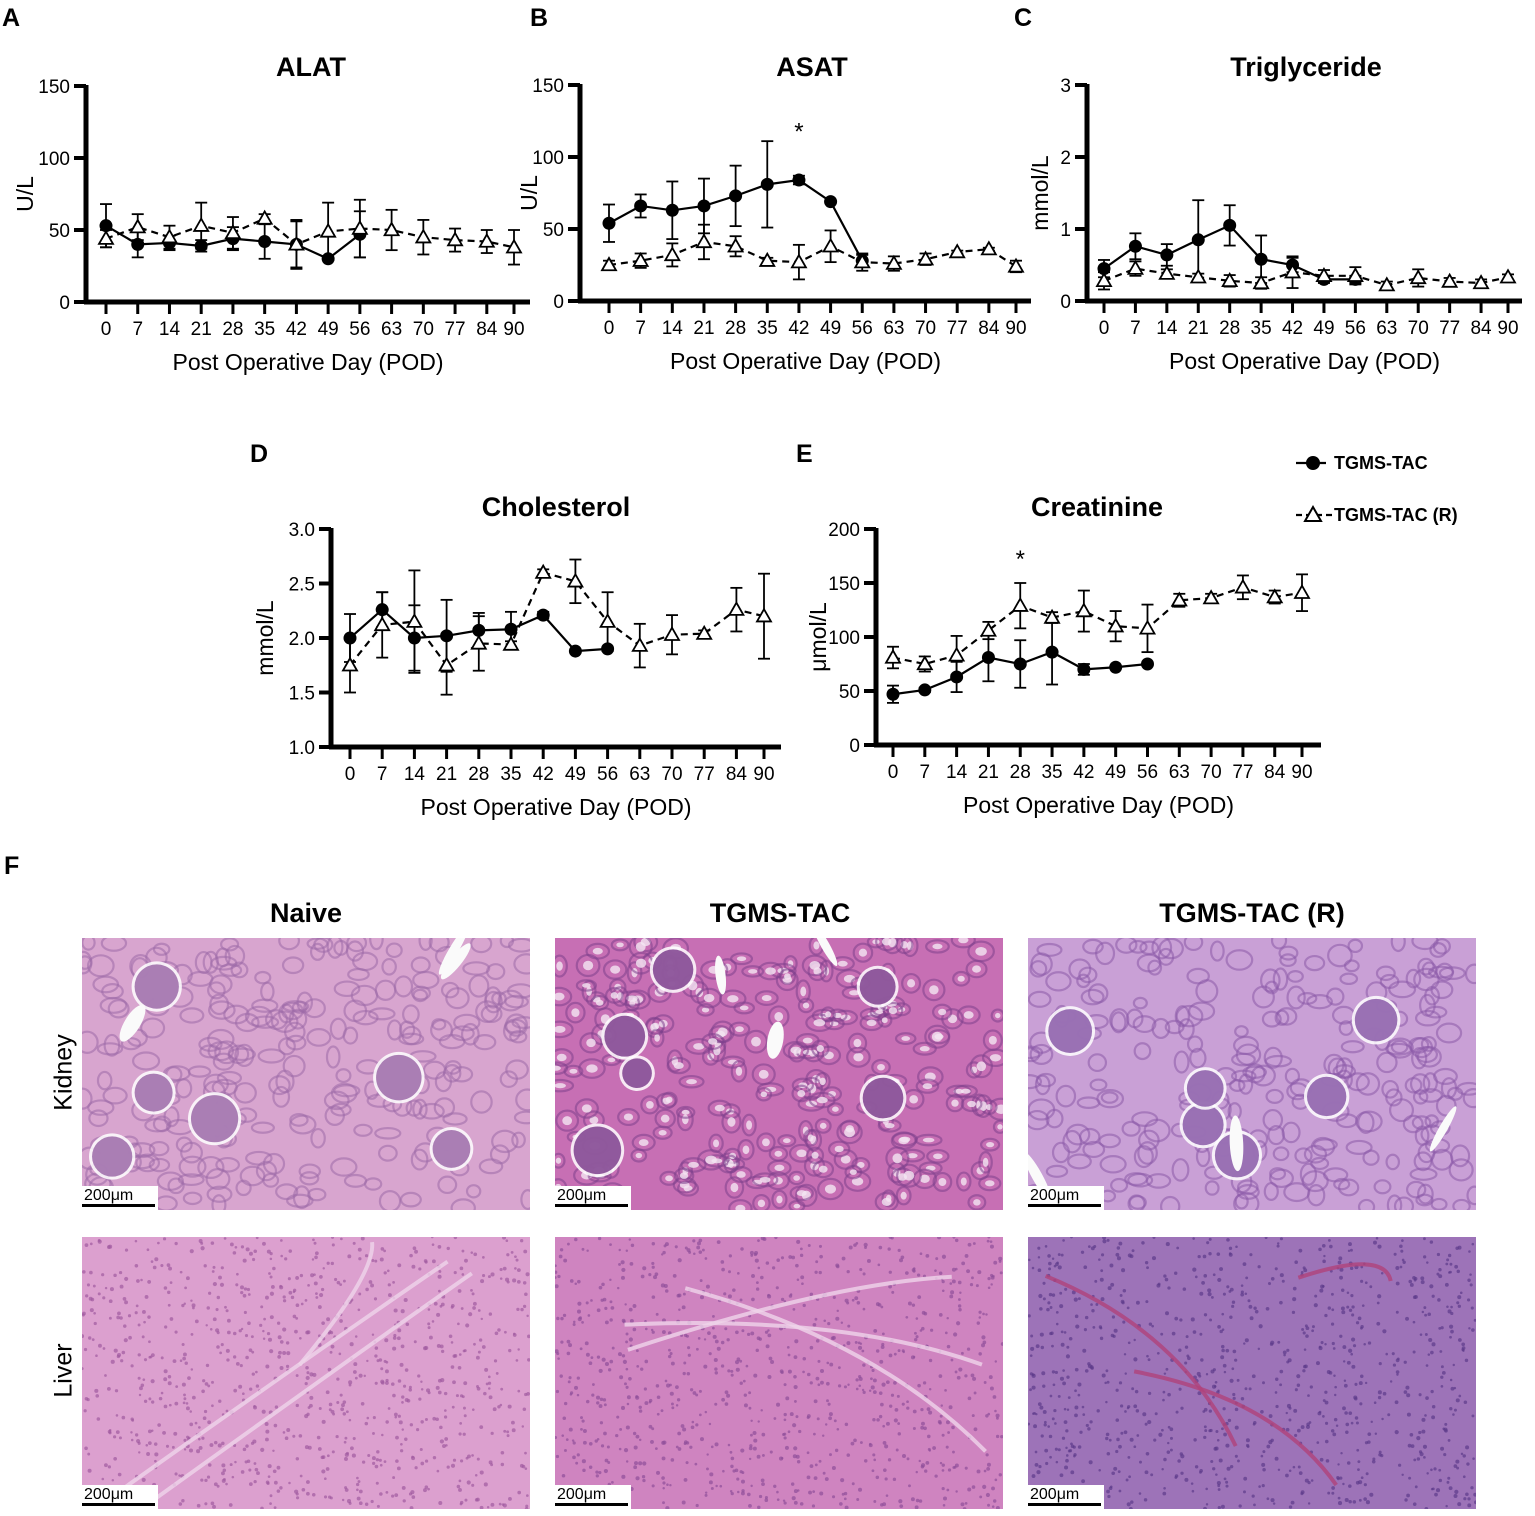  Describe the element at coordinates (548, 158) in the screenshot. I see `y-tick-label: 100` at that location.